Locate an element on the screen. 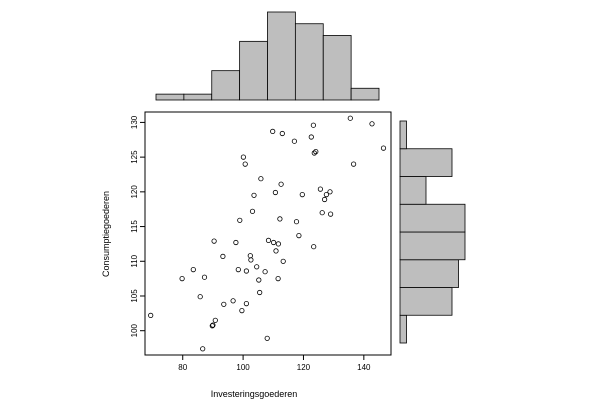 The height and width of the screenshot is (405, 599). y-tick-label: 115 is located at coordinates (134, 226).